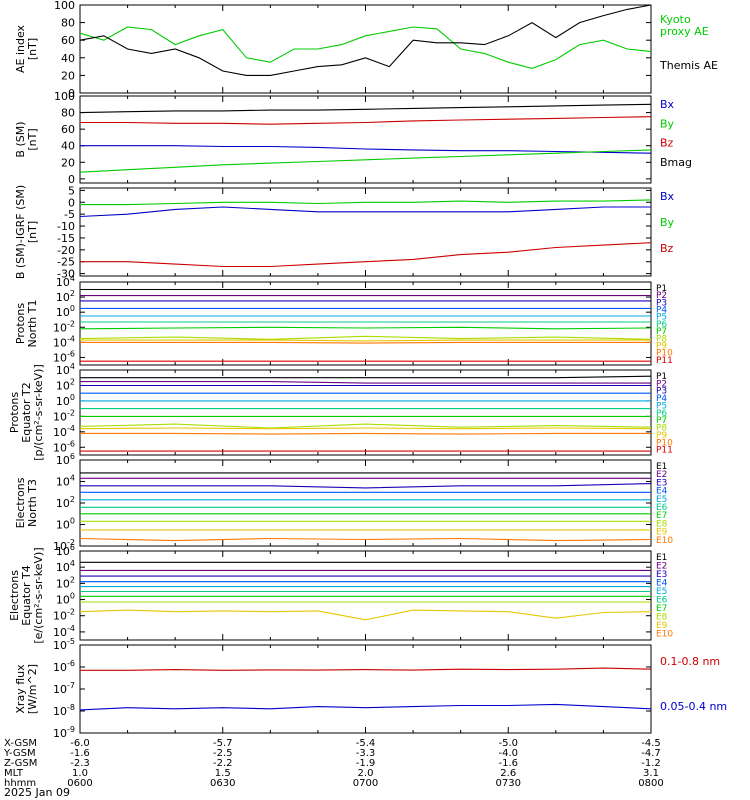  What do you see at coordinates (365, 595) in the screenshot?
I see `panel-frame-ee` at bounding box center [365, 595].